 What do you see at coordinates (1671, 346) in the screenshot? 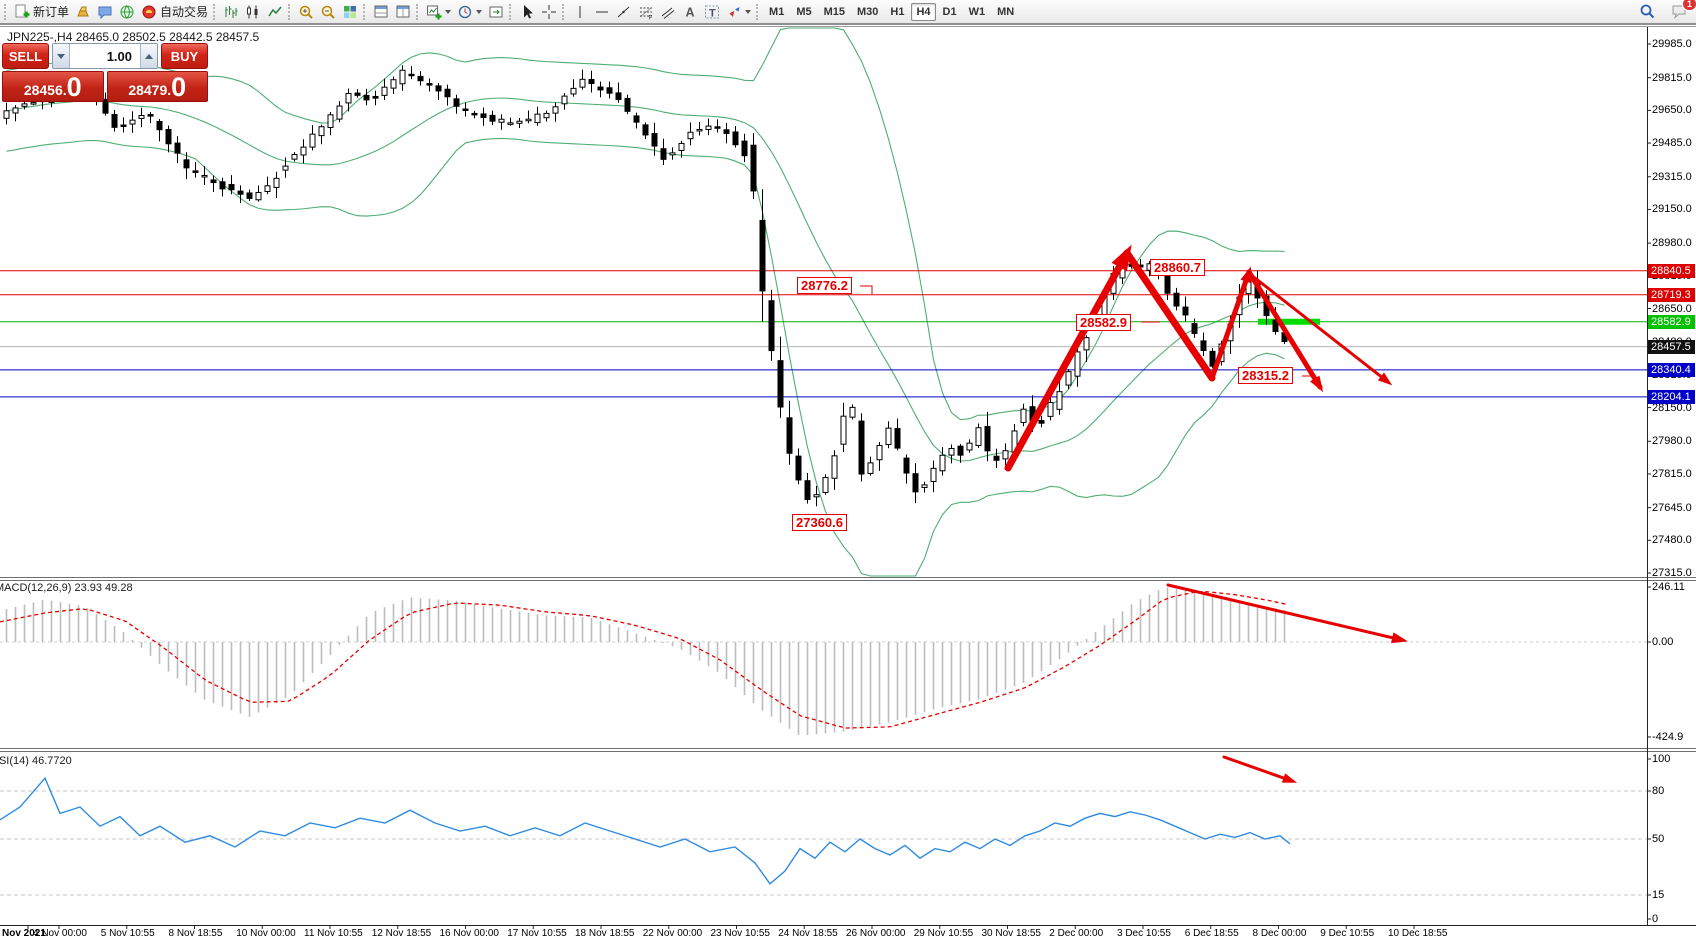
I see `price-badge: 28457.5` at bounding box center [1671, 346].